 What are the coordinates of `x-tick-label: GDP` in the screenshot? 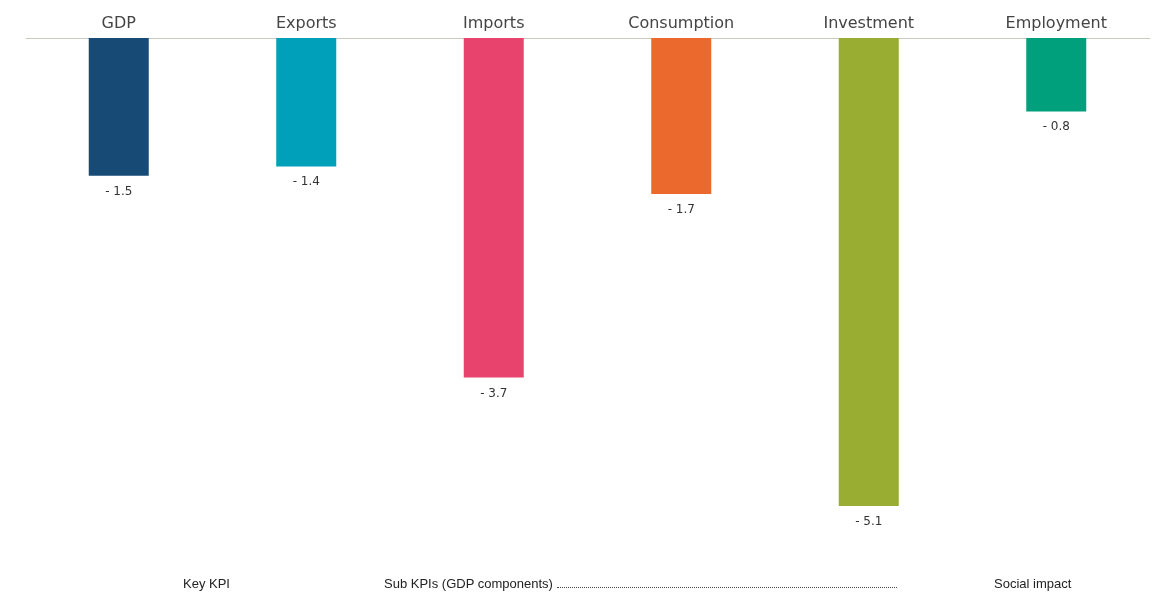 It's located at (119, 22).